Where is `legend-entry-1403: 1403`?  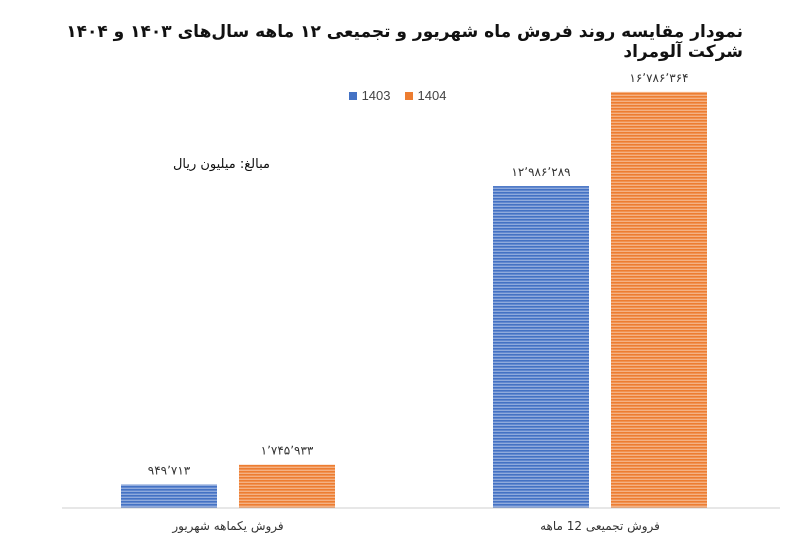 legend-entry-1403: 1403 is located at coordinates (369, 95).